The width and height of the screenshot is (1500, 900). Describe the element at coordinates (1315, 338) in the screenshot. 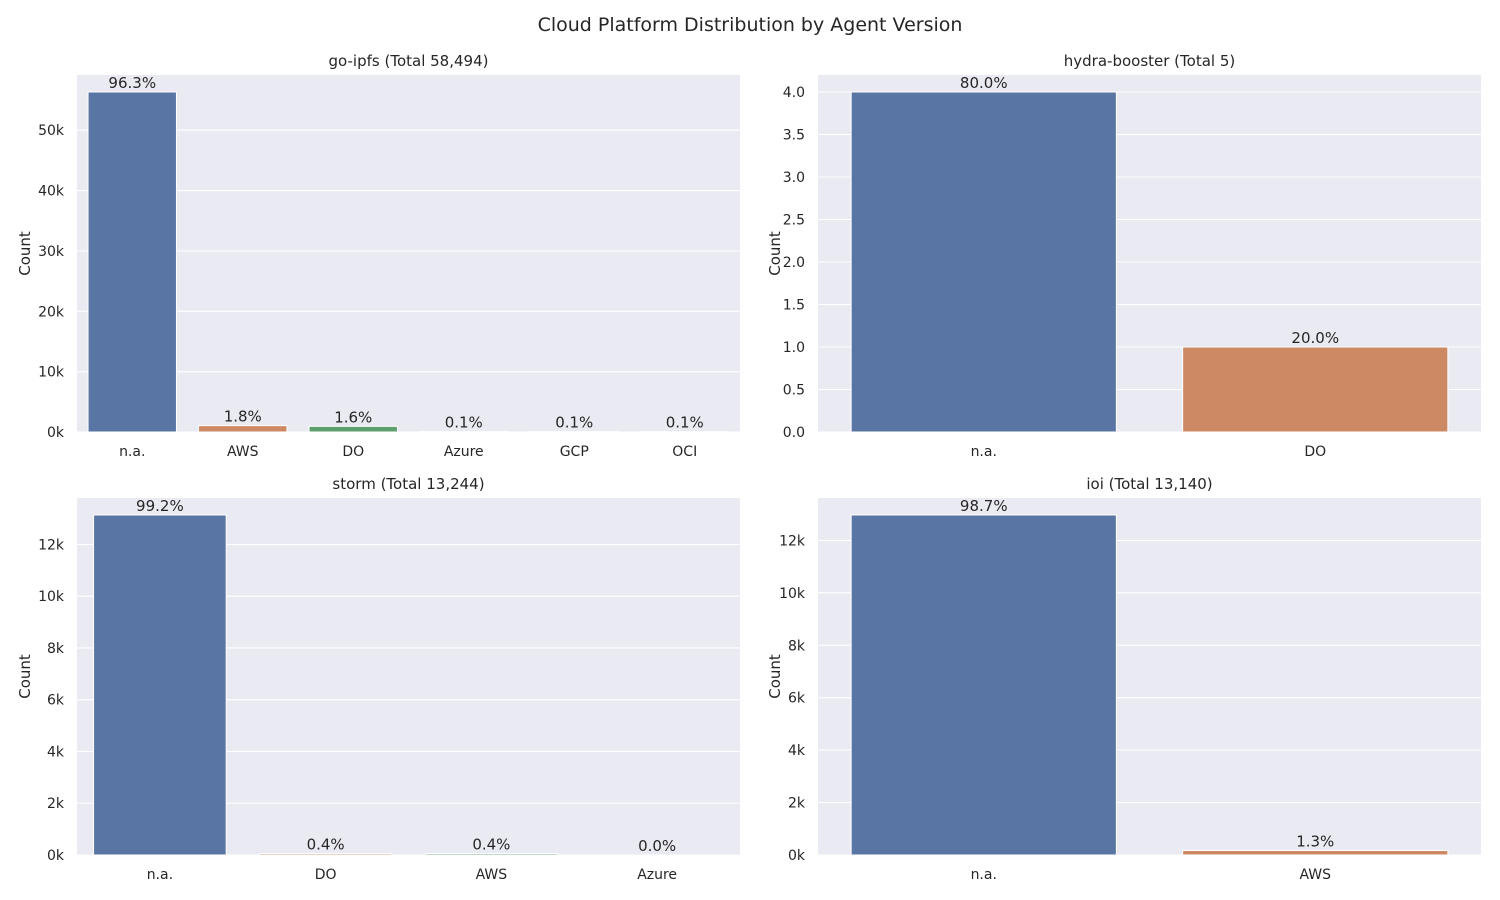

I see `data-label: 20.0%` at that location.